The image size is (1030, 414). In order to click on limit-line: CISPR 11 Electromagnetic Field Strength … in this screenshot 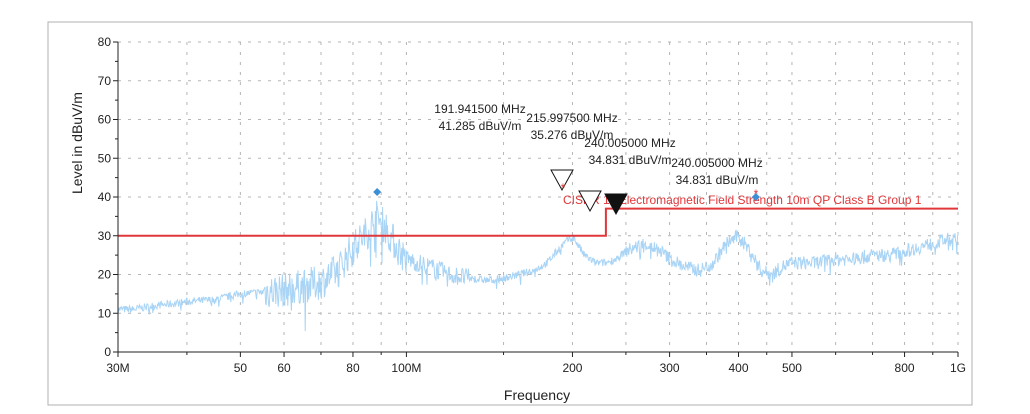, I will do `click(538, 215)`.